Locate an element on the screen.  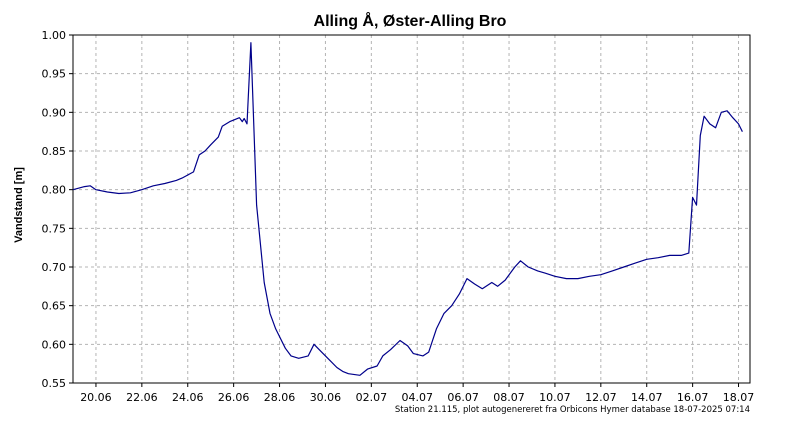
y-axis-label: Vandstand [m] is located at coordinates (19, 205).